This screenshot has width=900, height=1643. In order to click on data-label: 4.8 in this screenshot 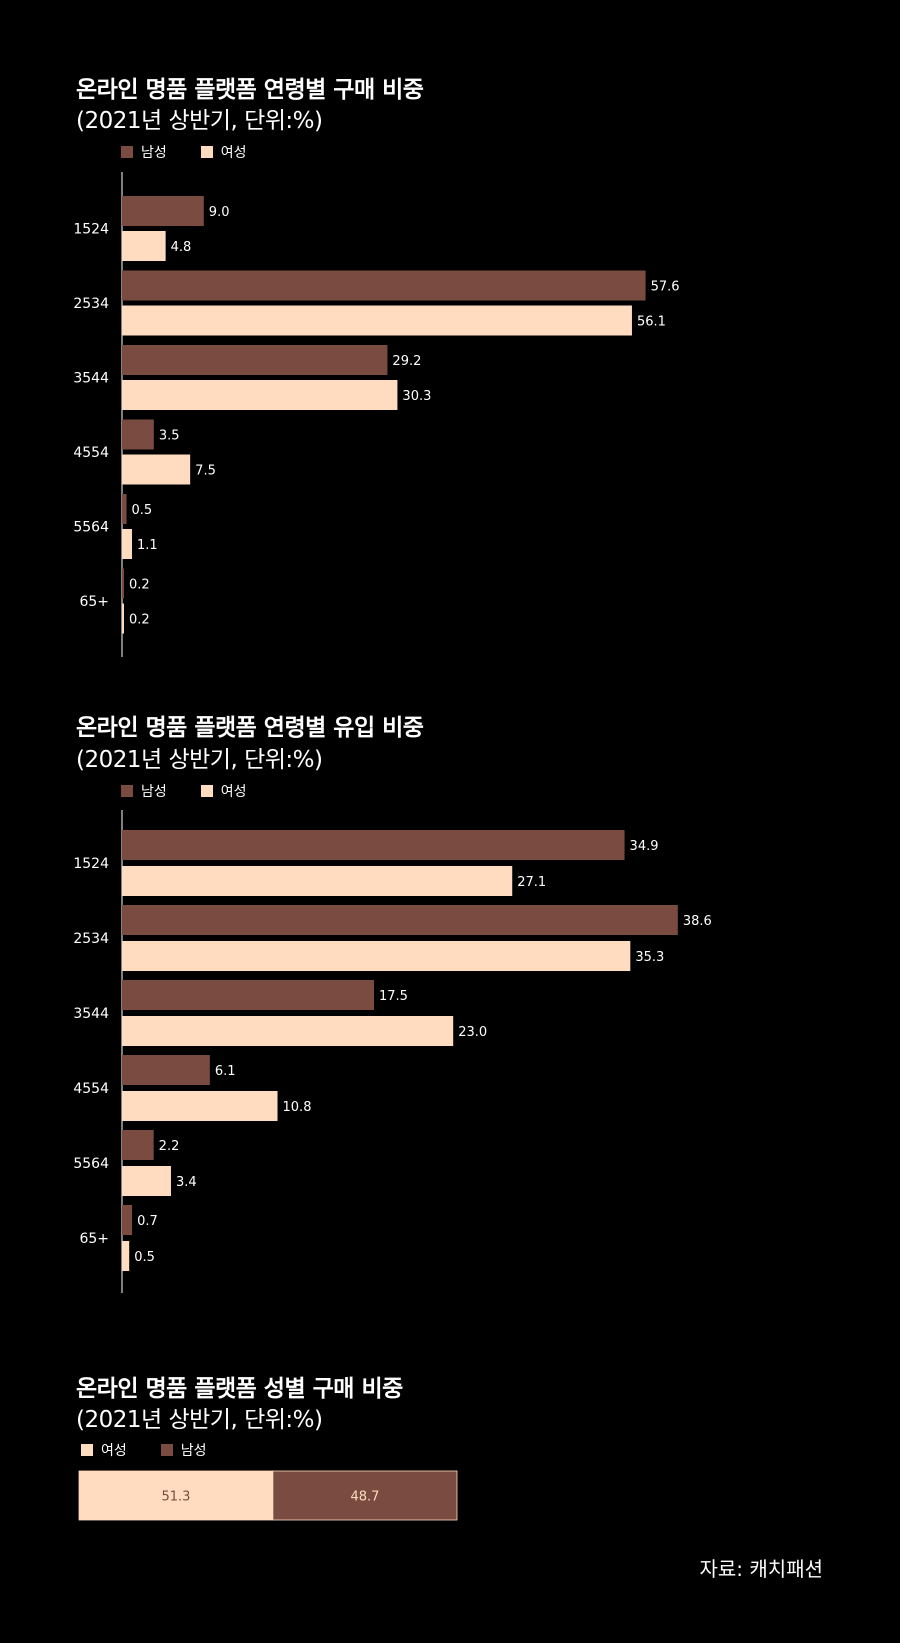, I will do `click(181, 247)`.